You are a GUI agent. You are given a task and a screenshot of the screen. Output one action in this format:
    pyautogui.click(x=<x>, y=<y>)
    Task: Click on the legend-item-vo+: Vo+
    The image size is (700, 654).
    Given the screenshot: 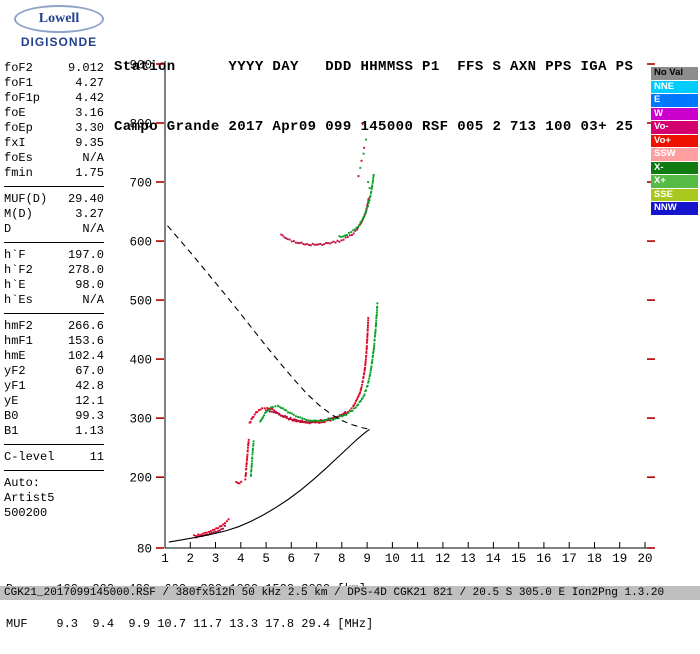 What is the action you would take?
    pyautogui.click(x=674, y=140)
    